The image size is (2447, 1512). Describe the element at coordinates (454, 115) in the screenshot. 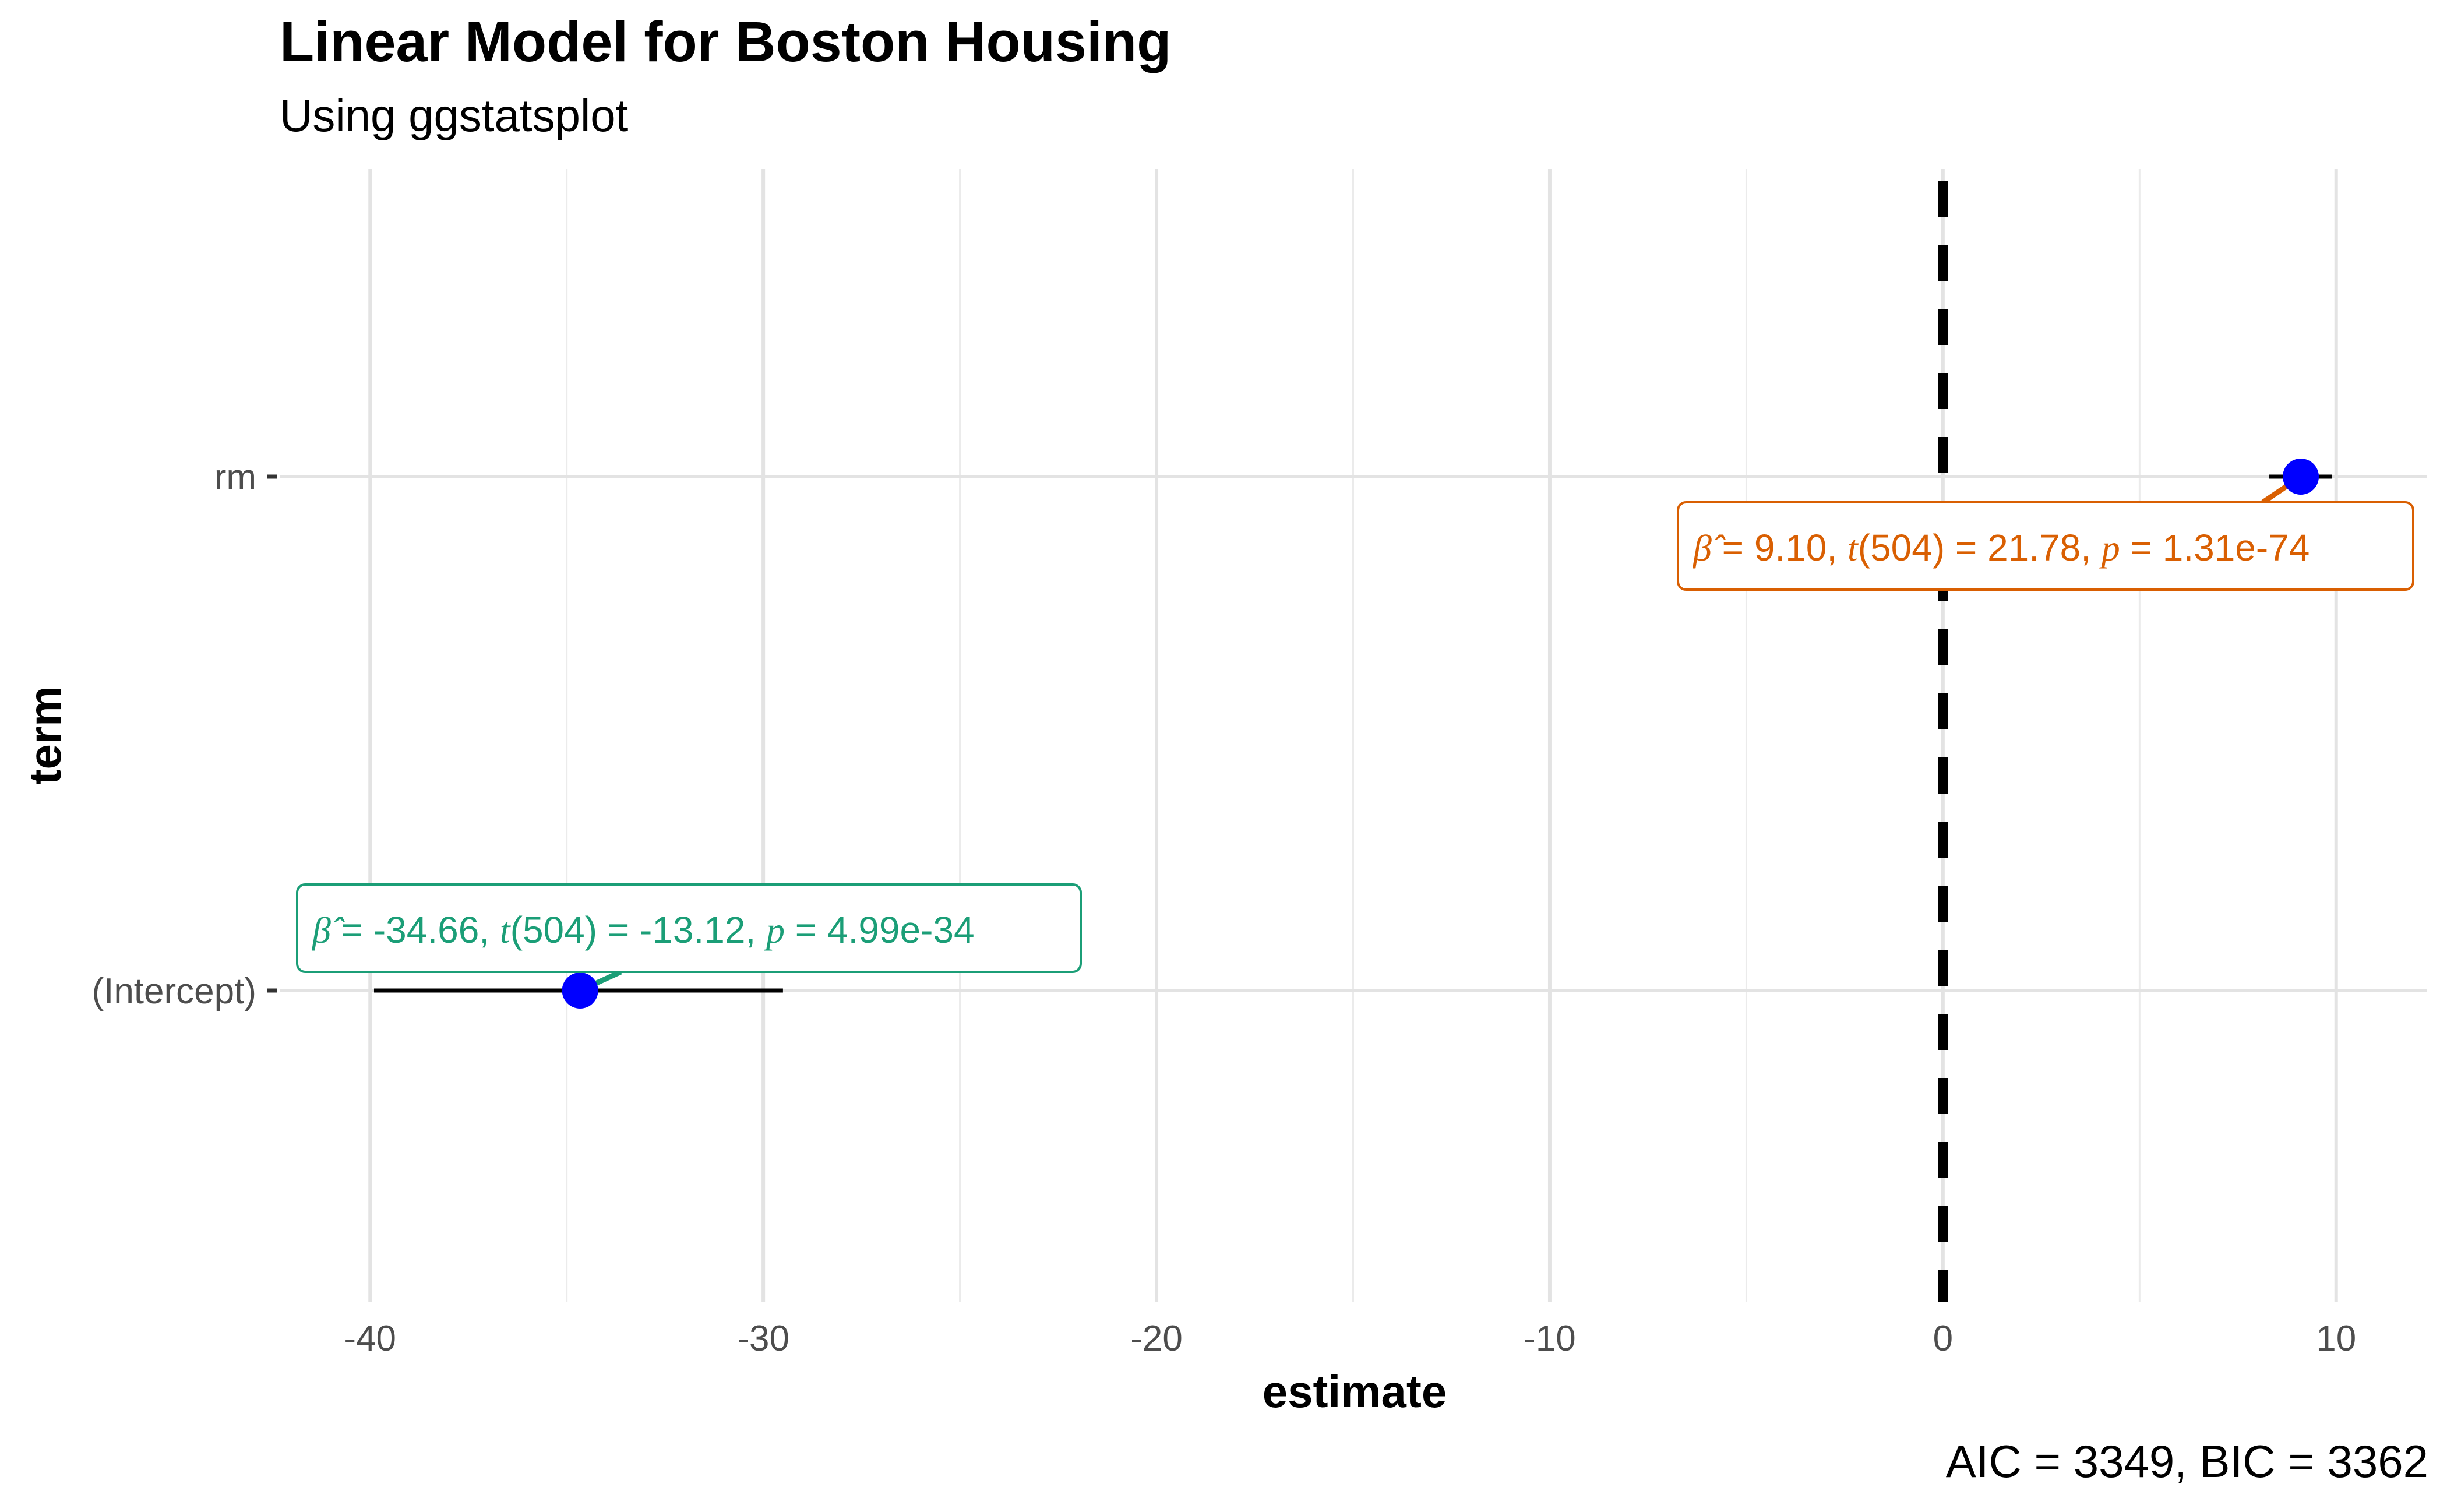

I see `chart-subtitle: Using ggstatsplot` at that location.